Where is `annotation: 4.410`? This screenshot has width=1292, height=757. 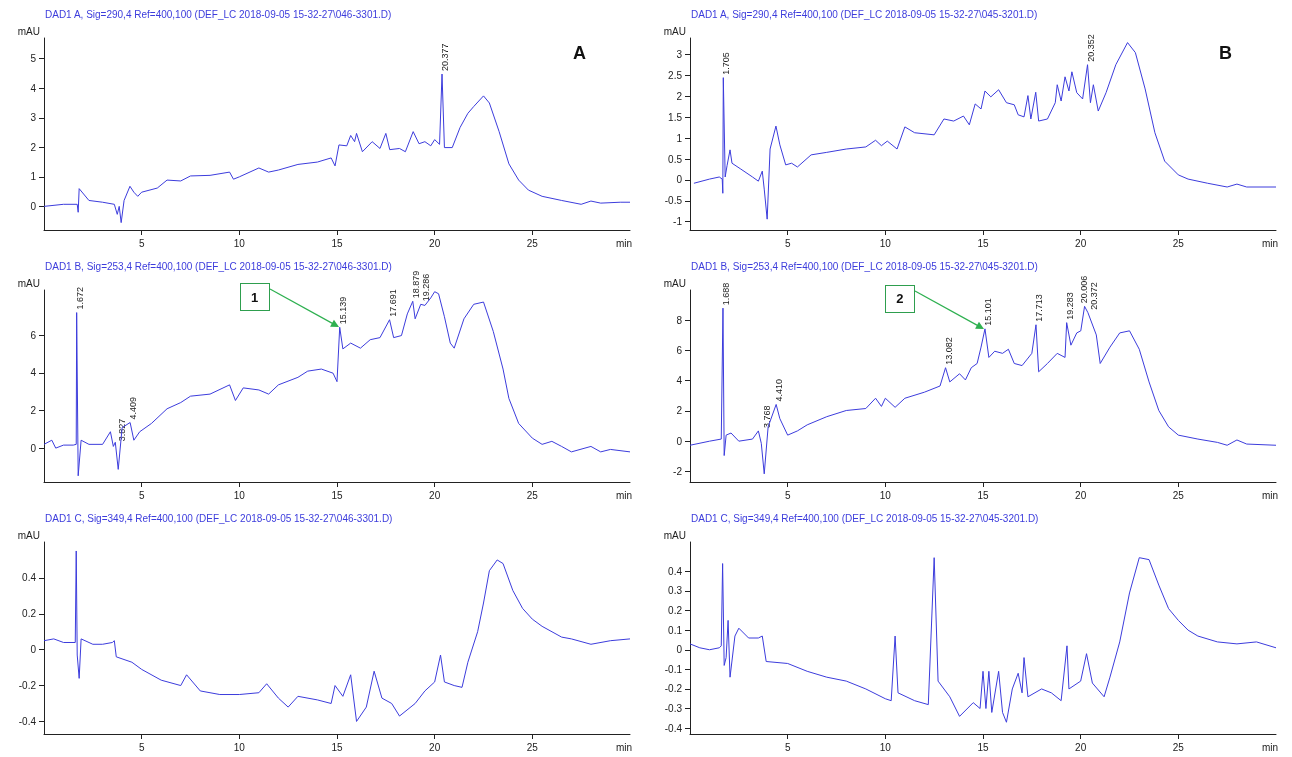 annotation: 4.410 is located at coordinates (779, 390).